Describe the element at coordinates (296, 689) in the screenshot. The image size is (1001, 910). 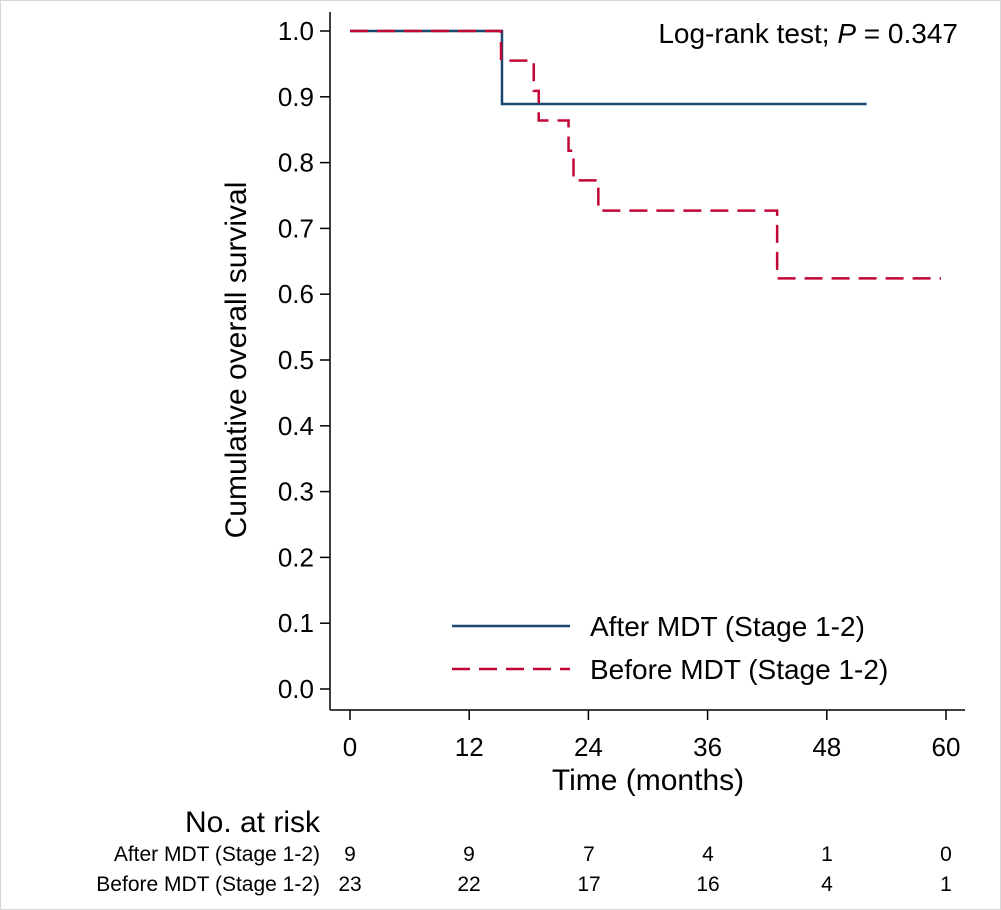
I see `y-tick-label: 0.0` at that location.